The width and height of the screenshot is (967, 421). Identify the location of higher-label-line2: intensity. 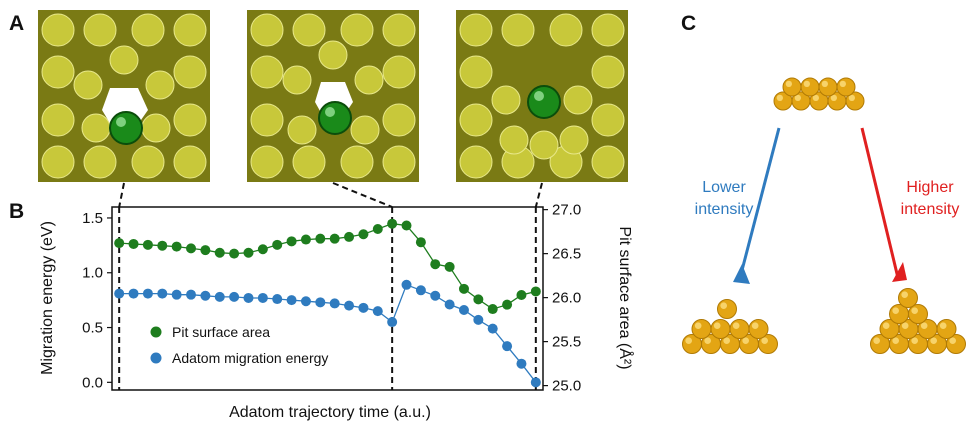
(930, 209).